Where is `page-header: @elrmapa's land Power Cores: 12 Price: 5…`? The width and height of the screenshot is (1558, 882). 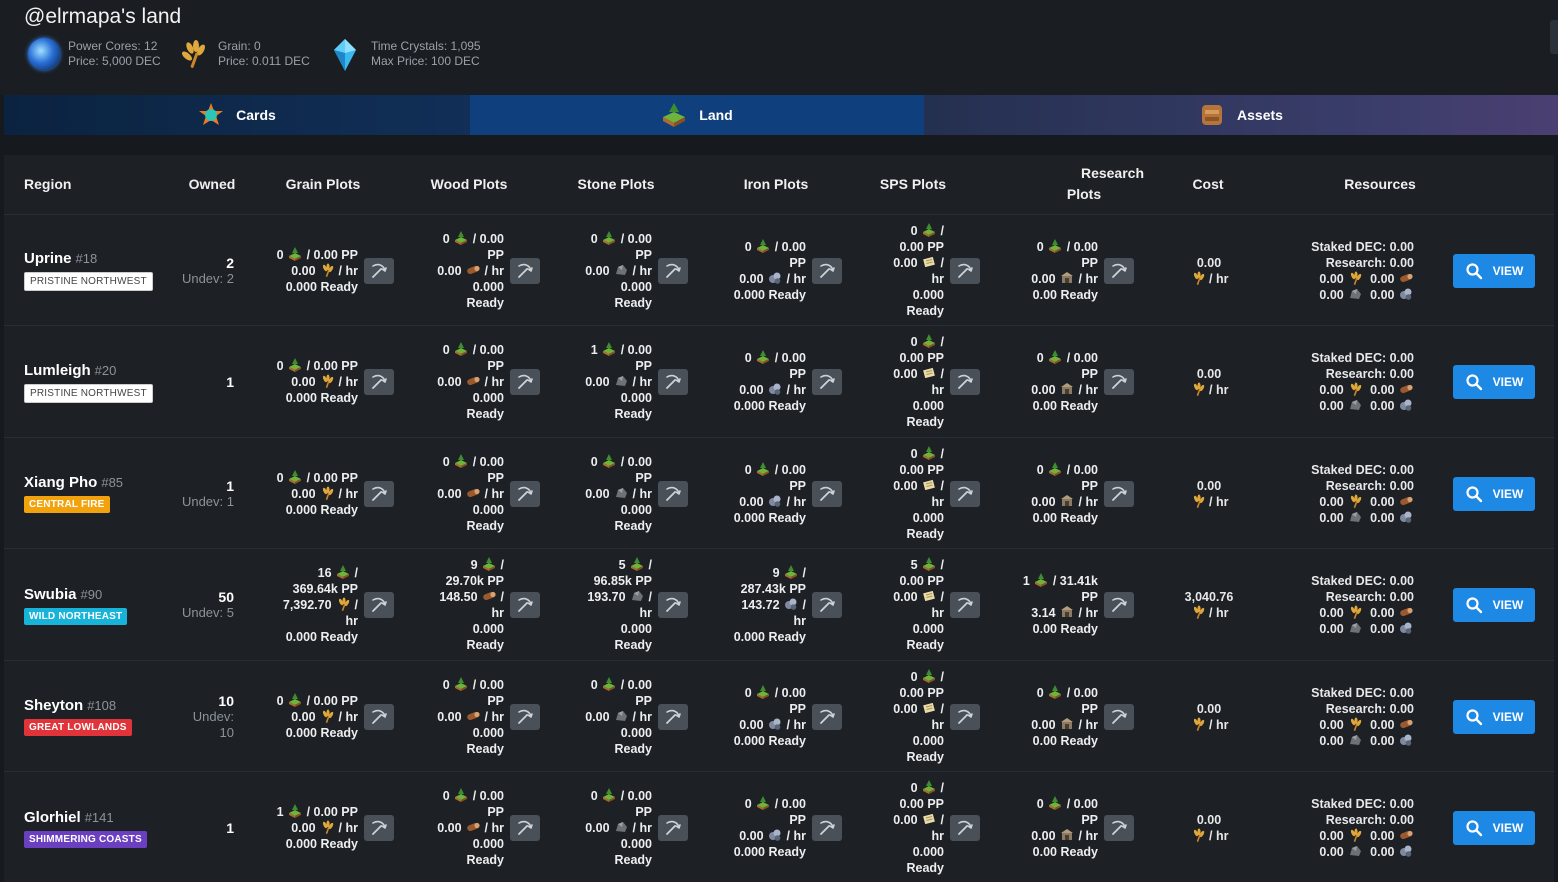
page-header: @elrmapa's land Power Cores: 12 Price: 5… is located at coordinates (779, 47).